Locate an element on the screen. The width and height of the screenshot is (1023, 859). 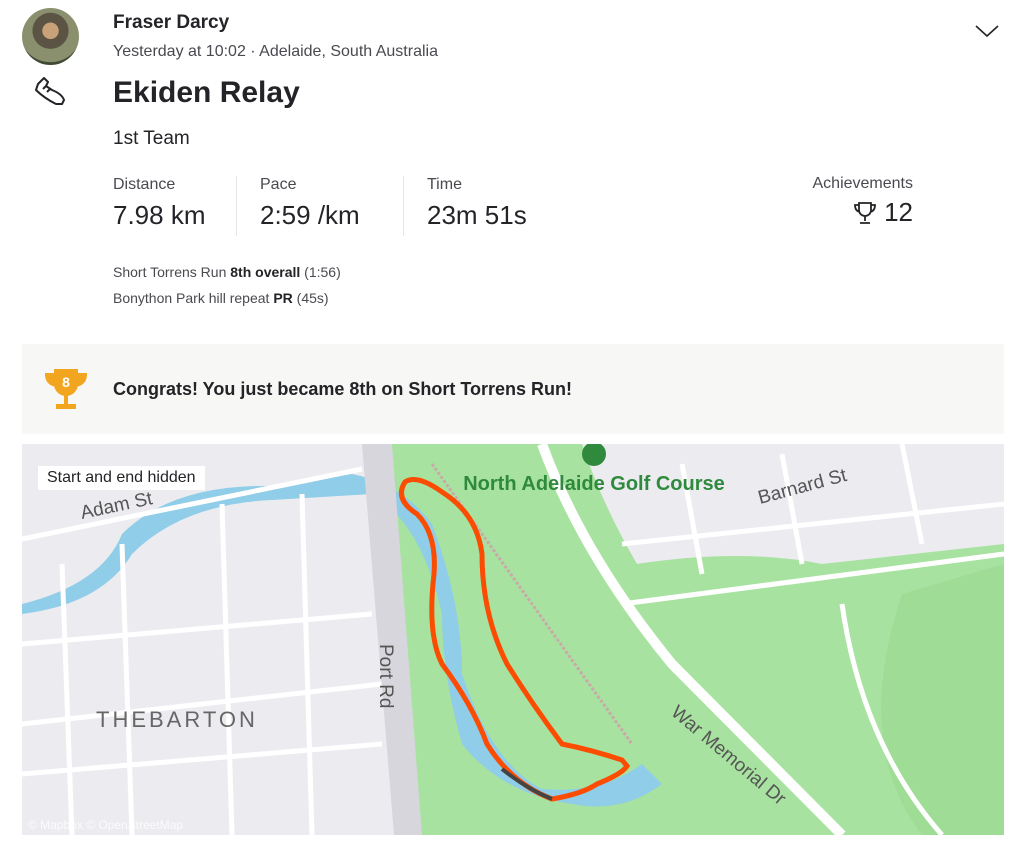
segment-effort: Bonython Park hill repeat PR (45s) is located at coordinates (221, 298).